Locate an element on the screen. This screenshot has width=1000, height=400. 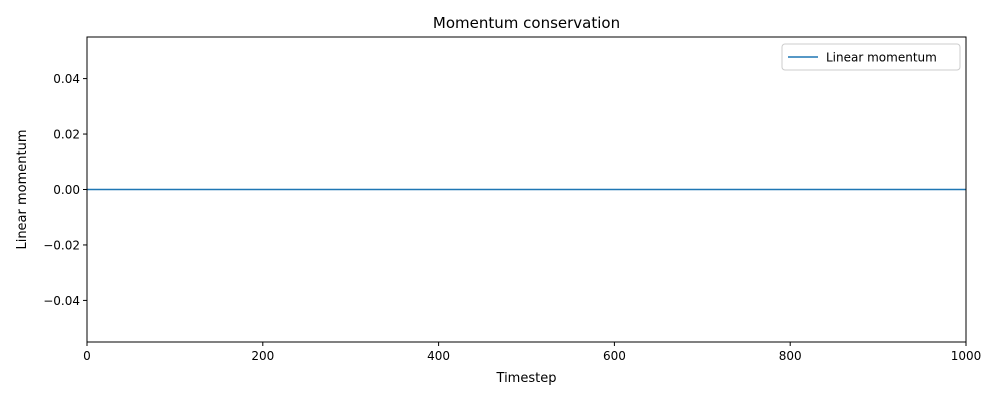
x-tick-label: 200 is located at coordinates (262, 356).